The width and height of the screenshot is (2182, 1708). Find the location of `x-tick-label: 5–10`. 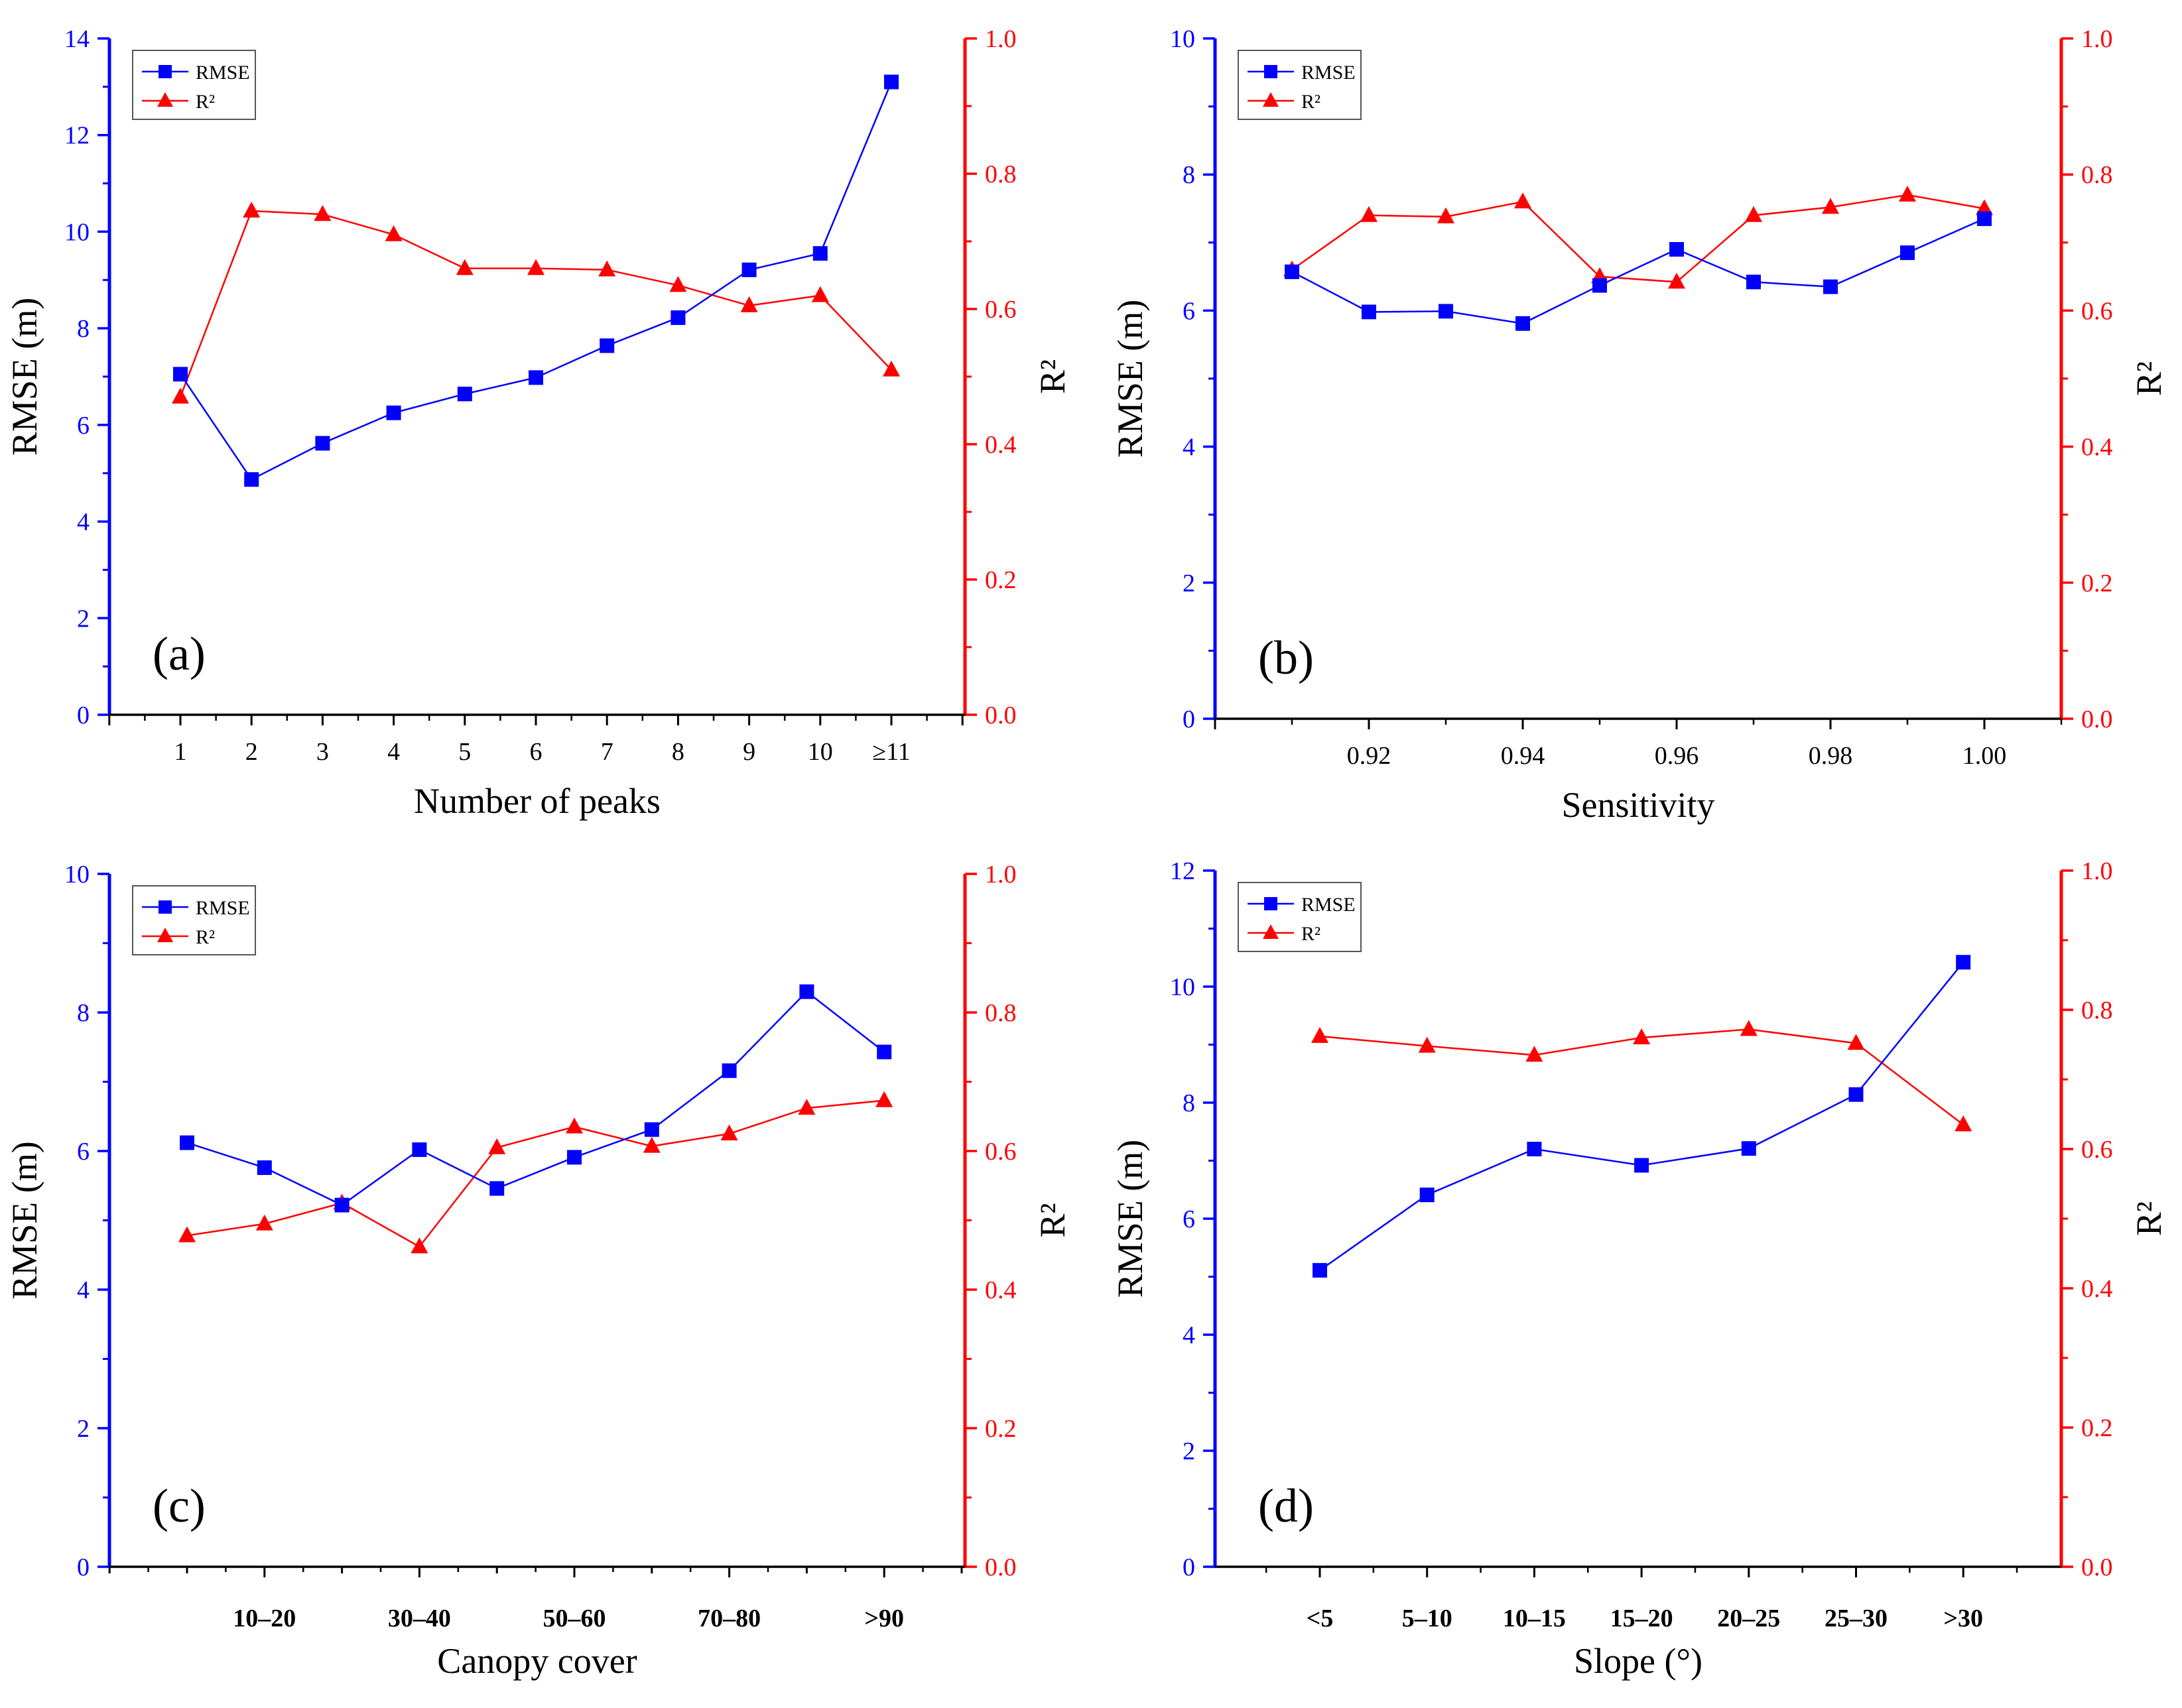

x-tick-label: 5–10 is located at coordinates (1427, 1618).